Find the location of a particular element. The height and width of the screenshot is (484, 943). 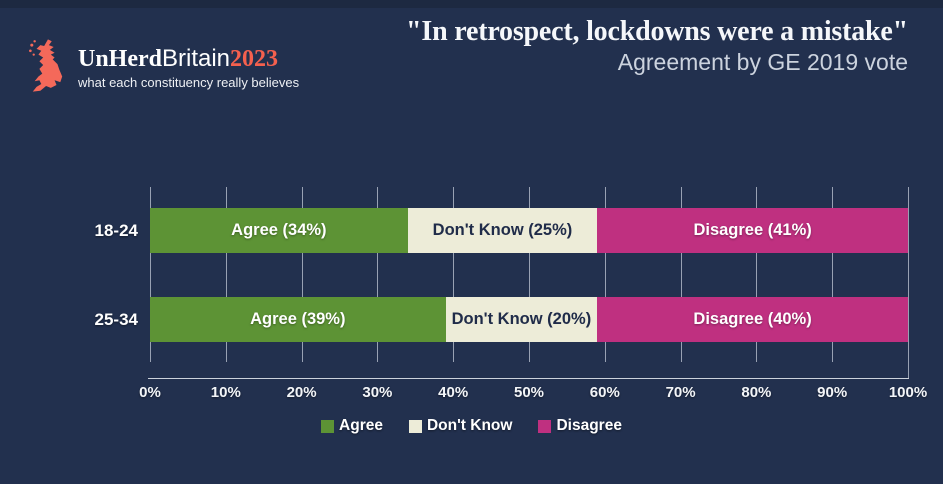

x-tick-label: 60% is located at coordinates (604, 392).